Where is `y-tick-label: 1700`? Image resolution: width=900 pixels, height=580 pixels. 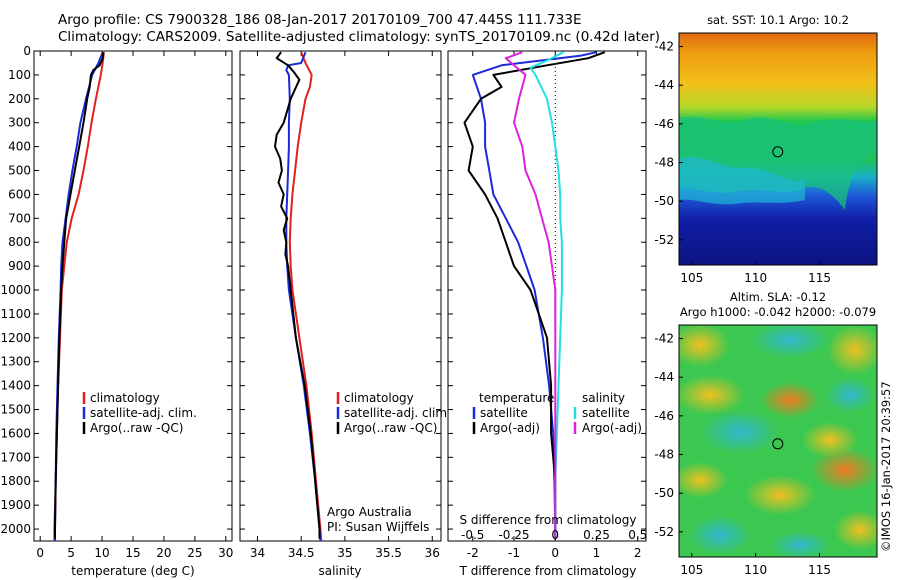 y-tick-label: 1700 is located at coordinates (15, 457).